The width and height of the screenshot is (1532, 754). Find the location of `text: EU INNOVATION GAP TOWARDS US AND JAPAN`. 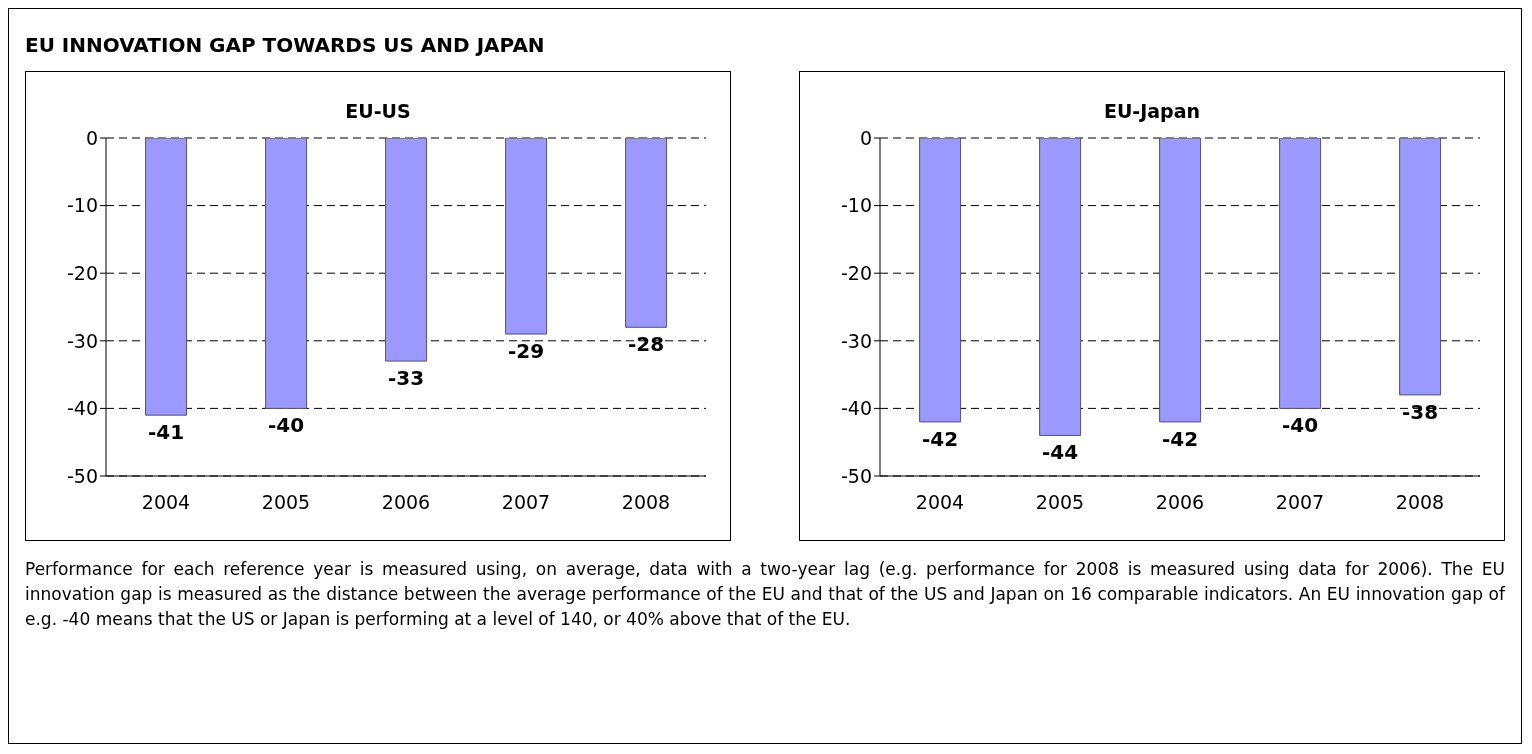

text: EU INNOVATION GAP TOWARDS US AND JAPAN is located at coordinates (285, 45).